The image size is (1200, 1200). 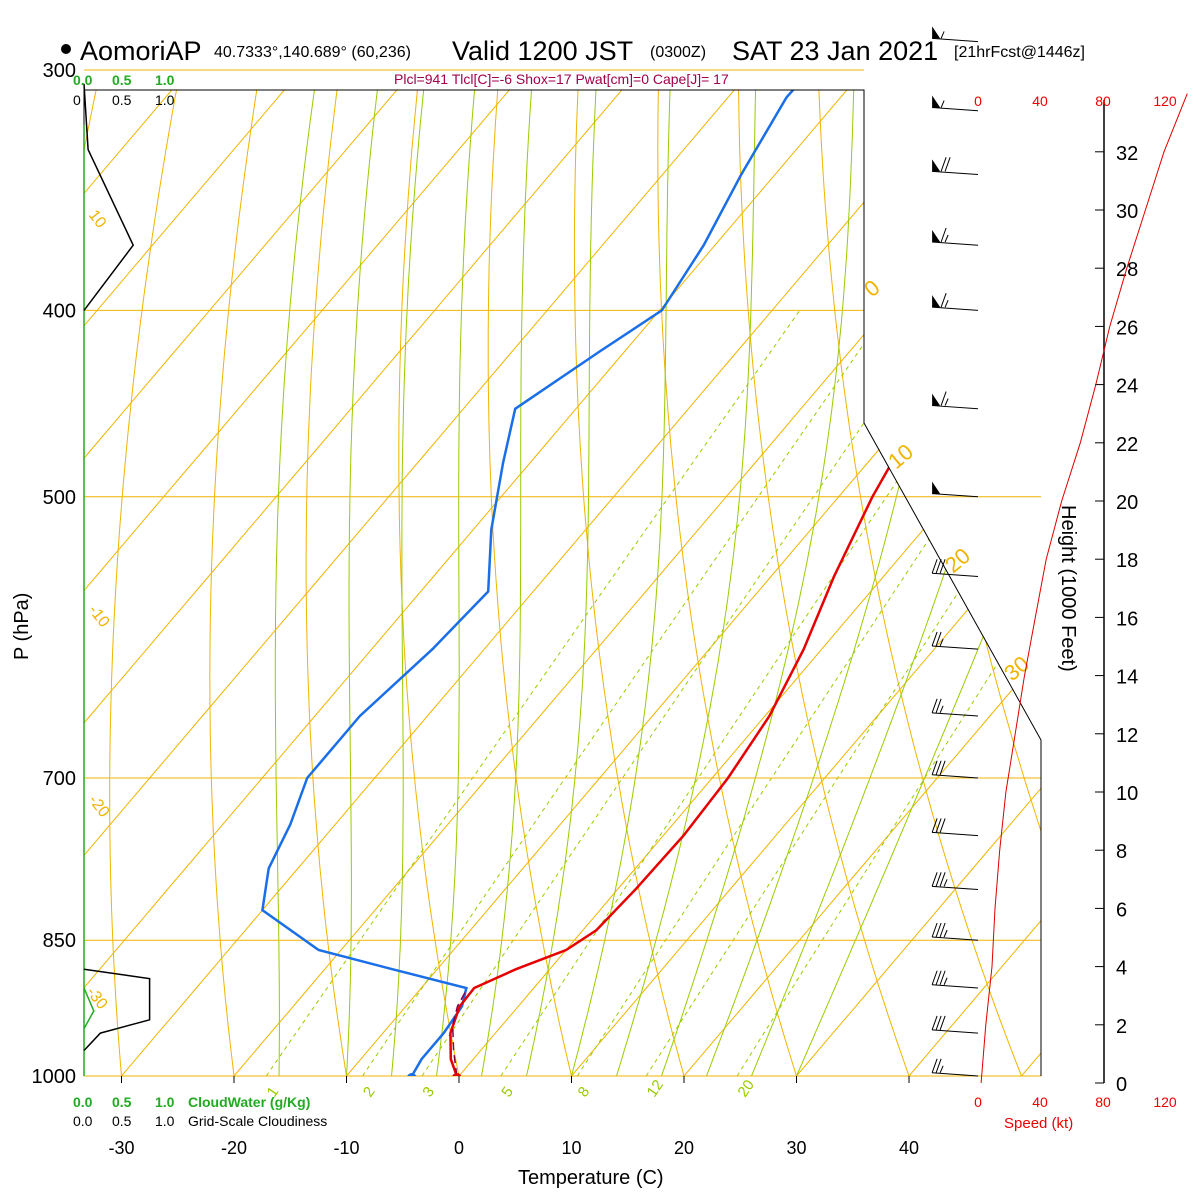 I want to click on height-tick-label: 14, so click(x=1127, y=678).